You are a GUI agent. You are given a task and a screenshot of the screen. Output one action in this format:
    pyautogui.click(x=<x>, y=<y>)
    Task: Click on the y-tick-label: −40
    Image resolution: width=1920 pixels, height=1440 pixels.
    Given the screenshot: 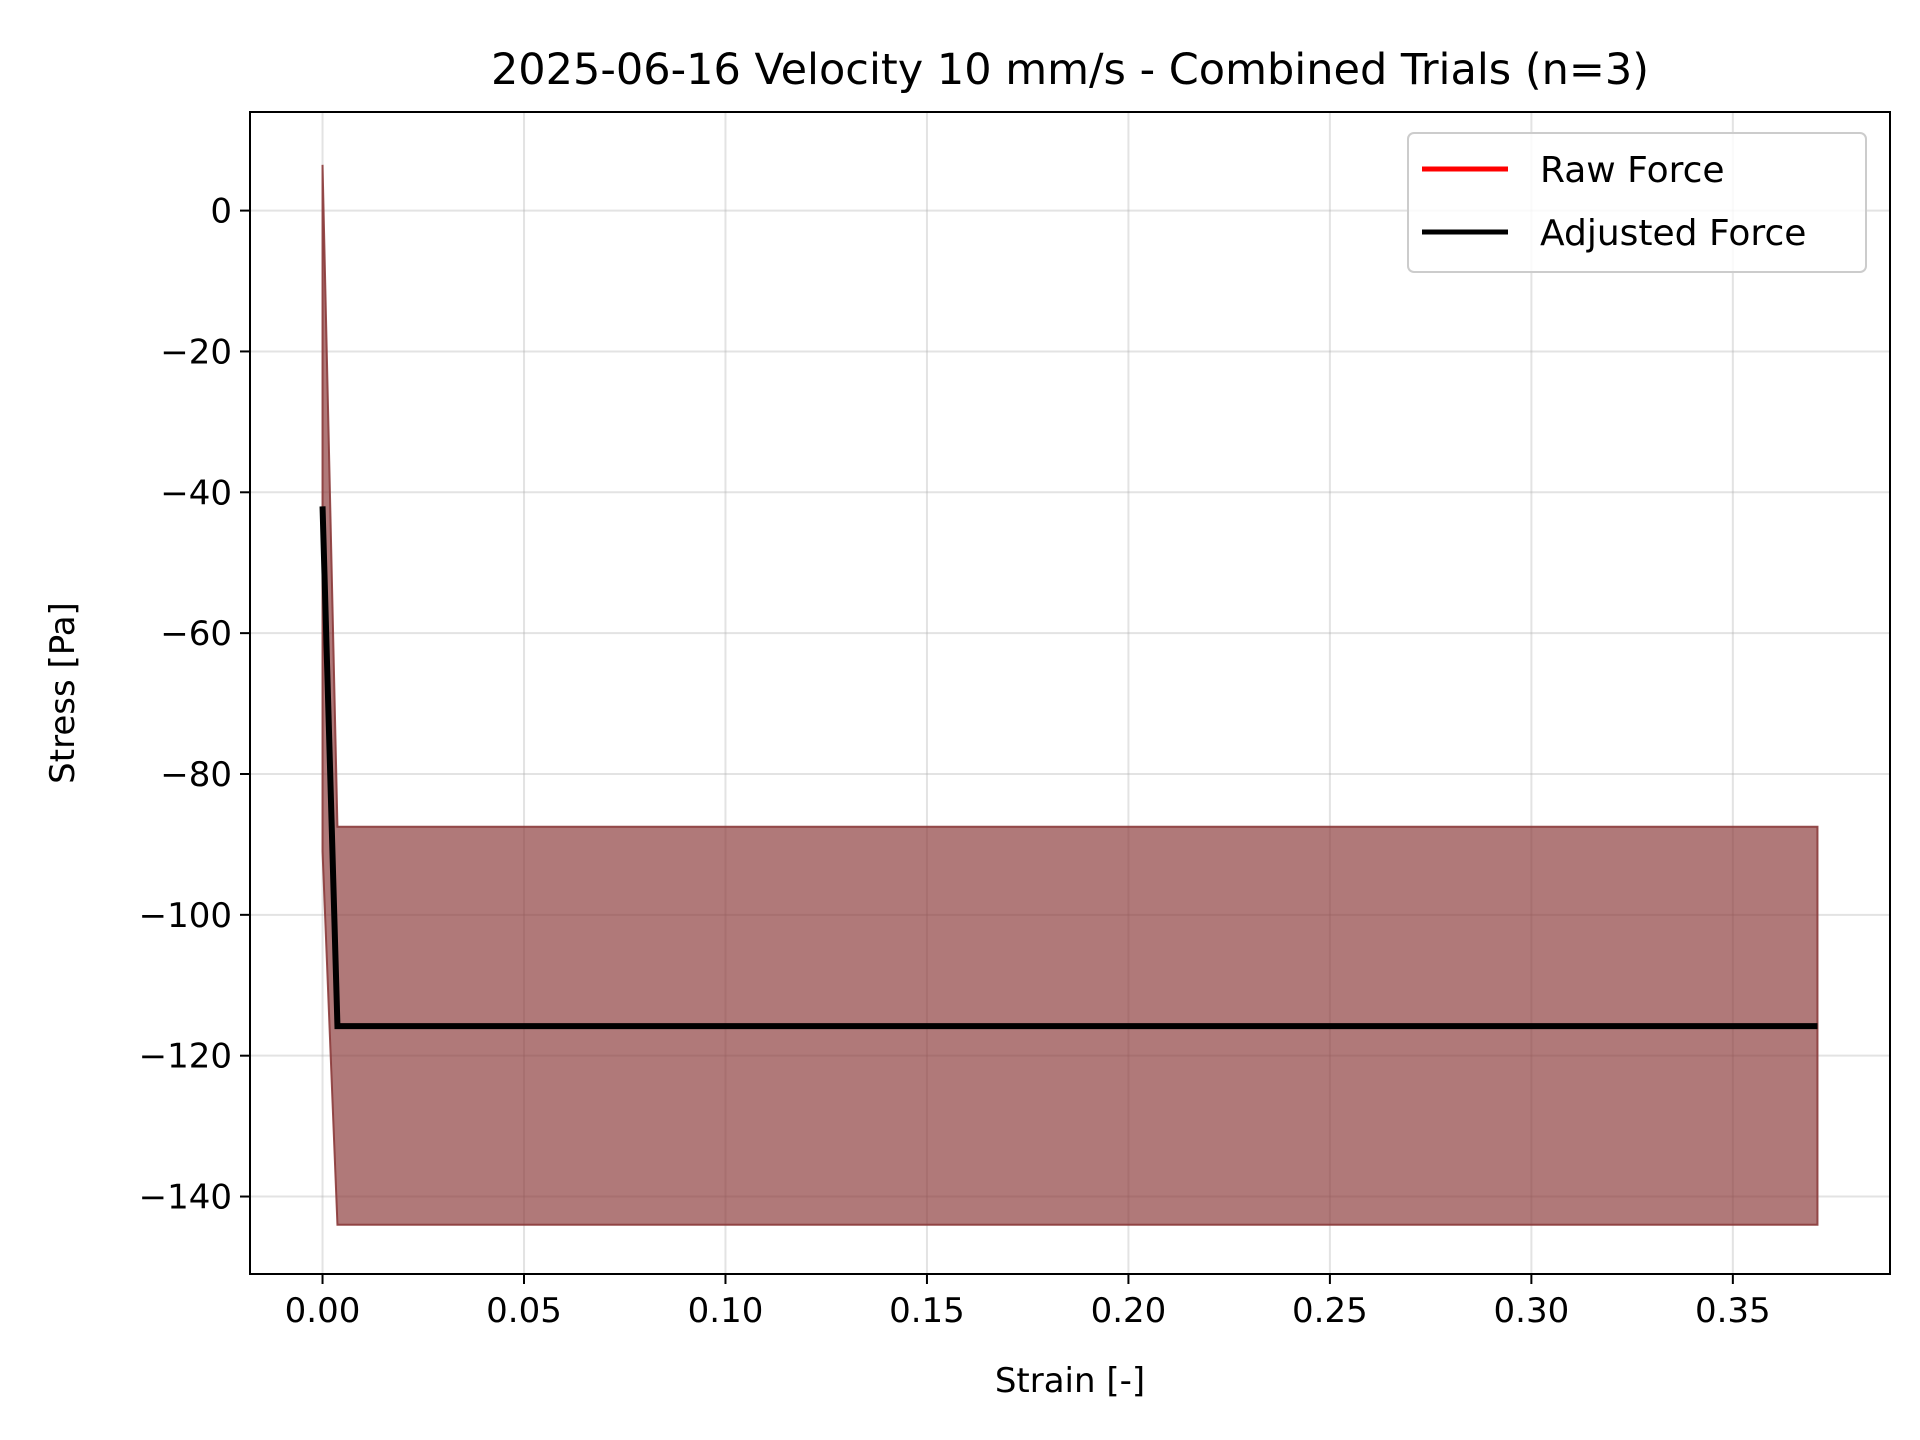 What is the action you would take?
    pyautogui.click(x=196, y=493)
    